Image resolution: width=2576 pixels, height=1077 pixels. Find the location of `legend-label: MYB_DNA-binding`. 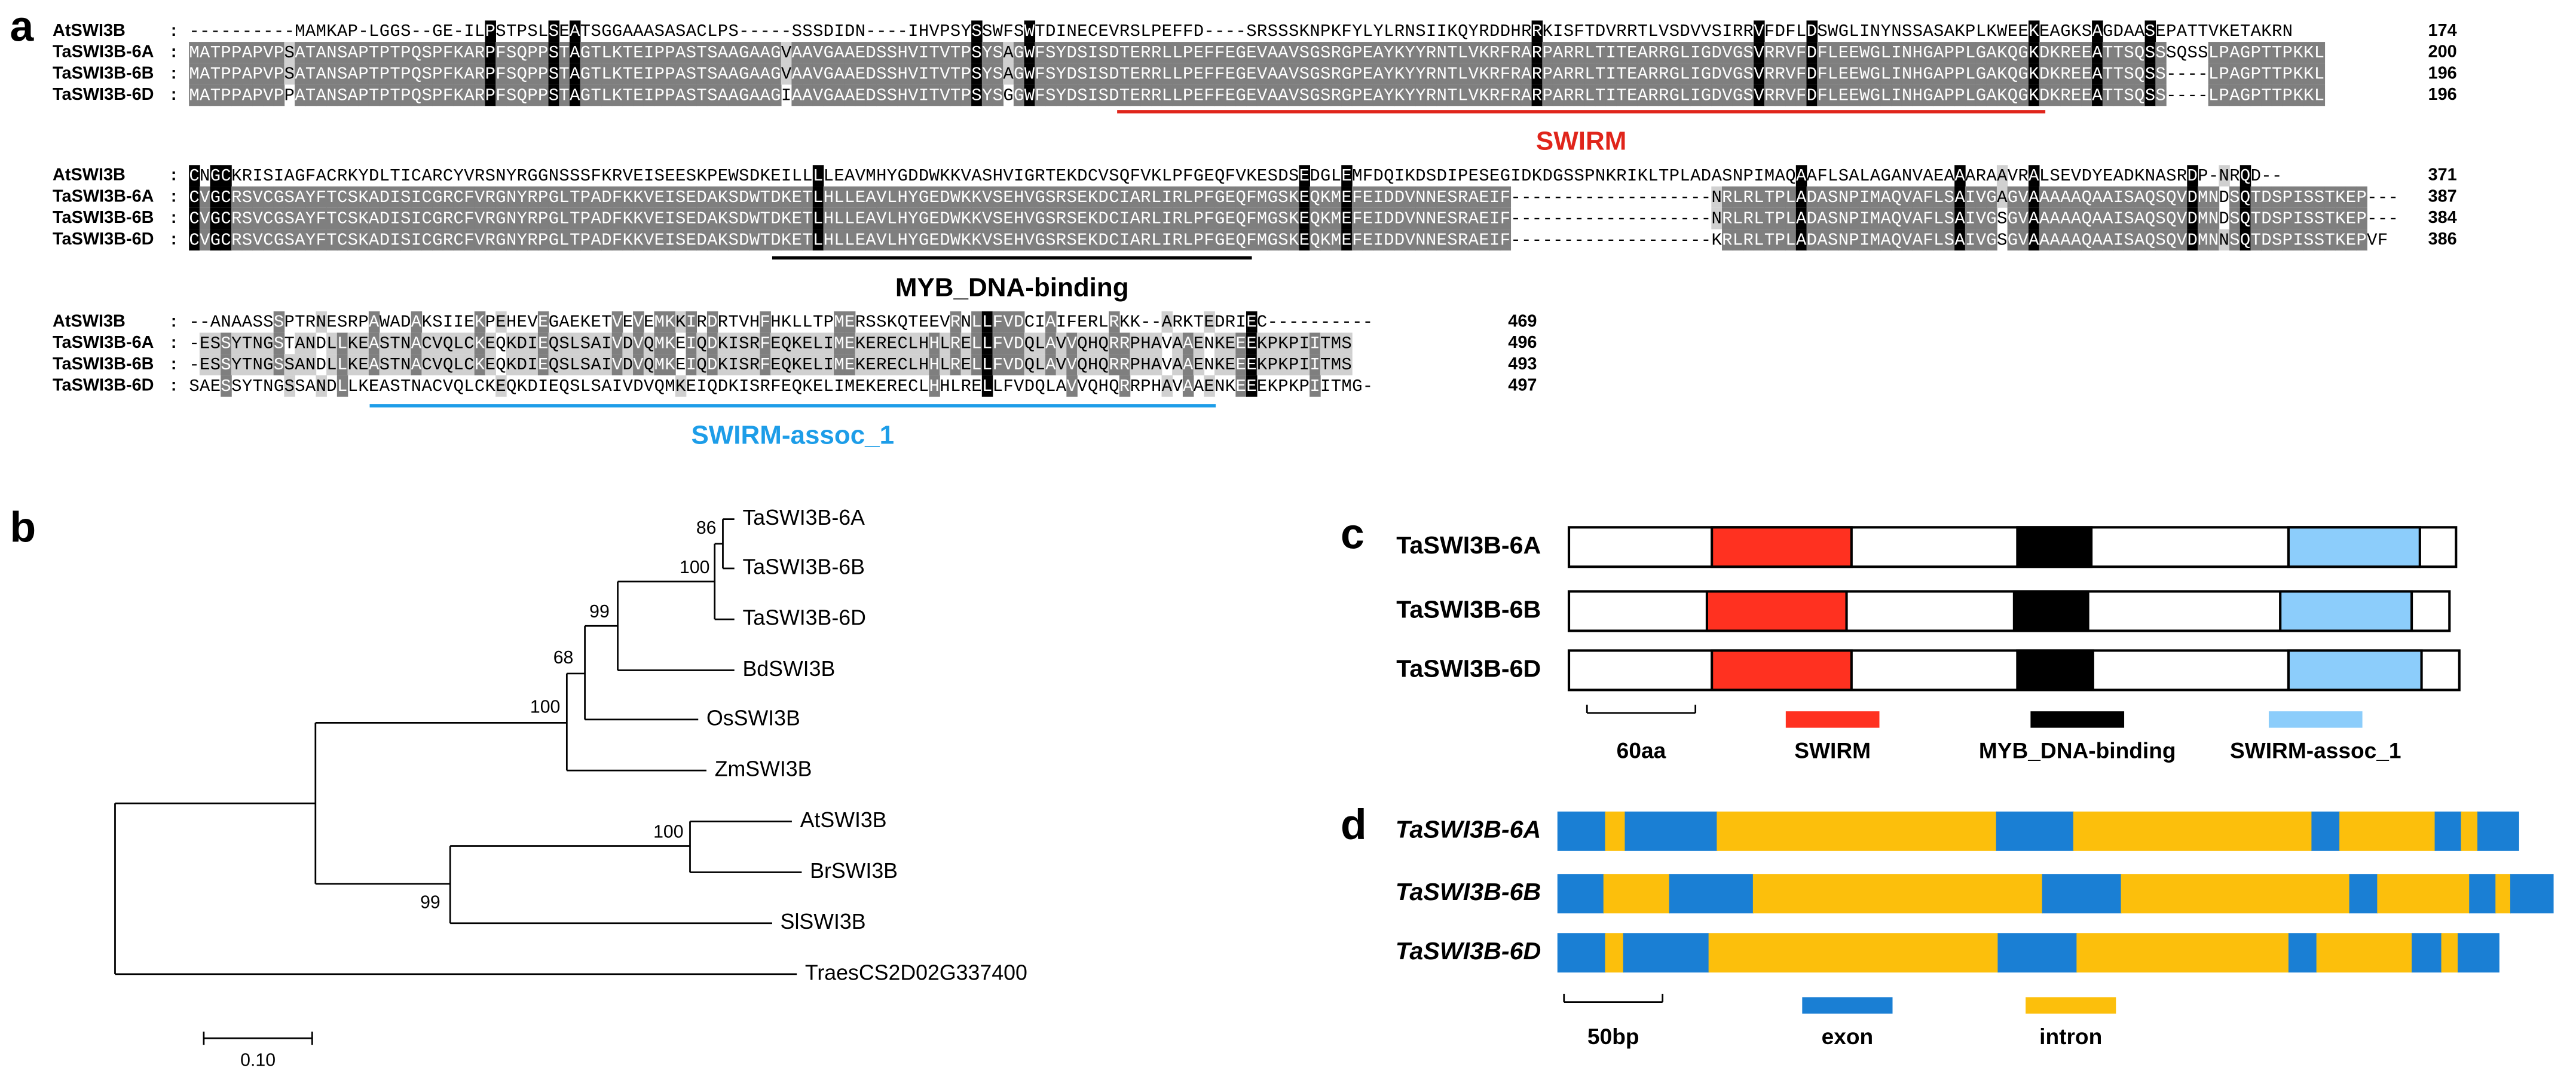

legend-label: MYB_DNA-binding is located at coordinates (2077, 750).